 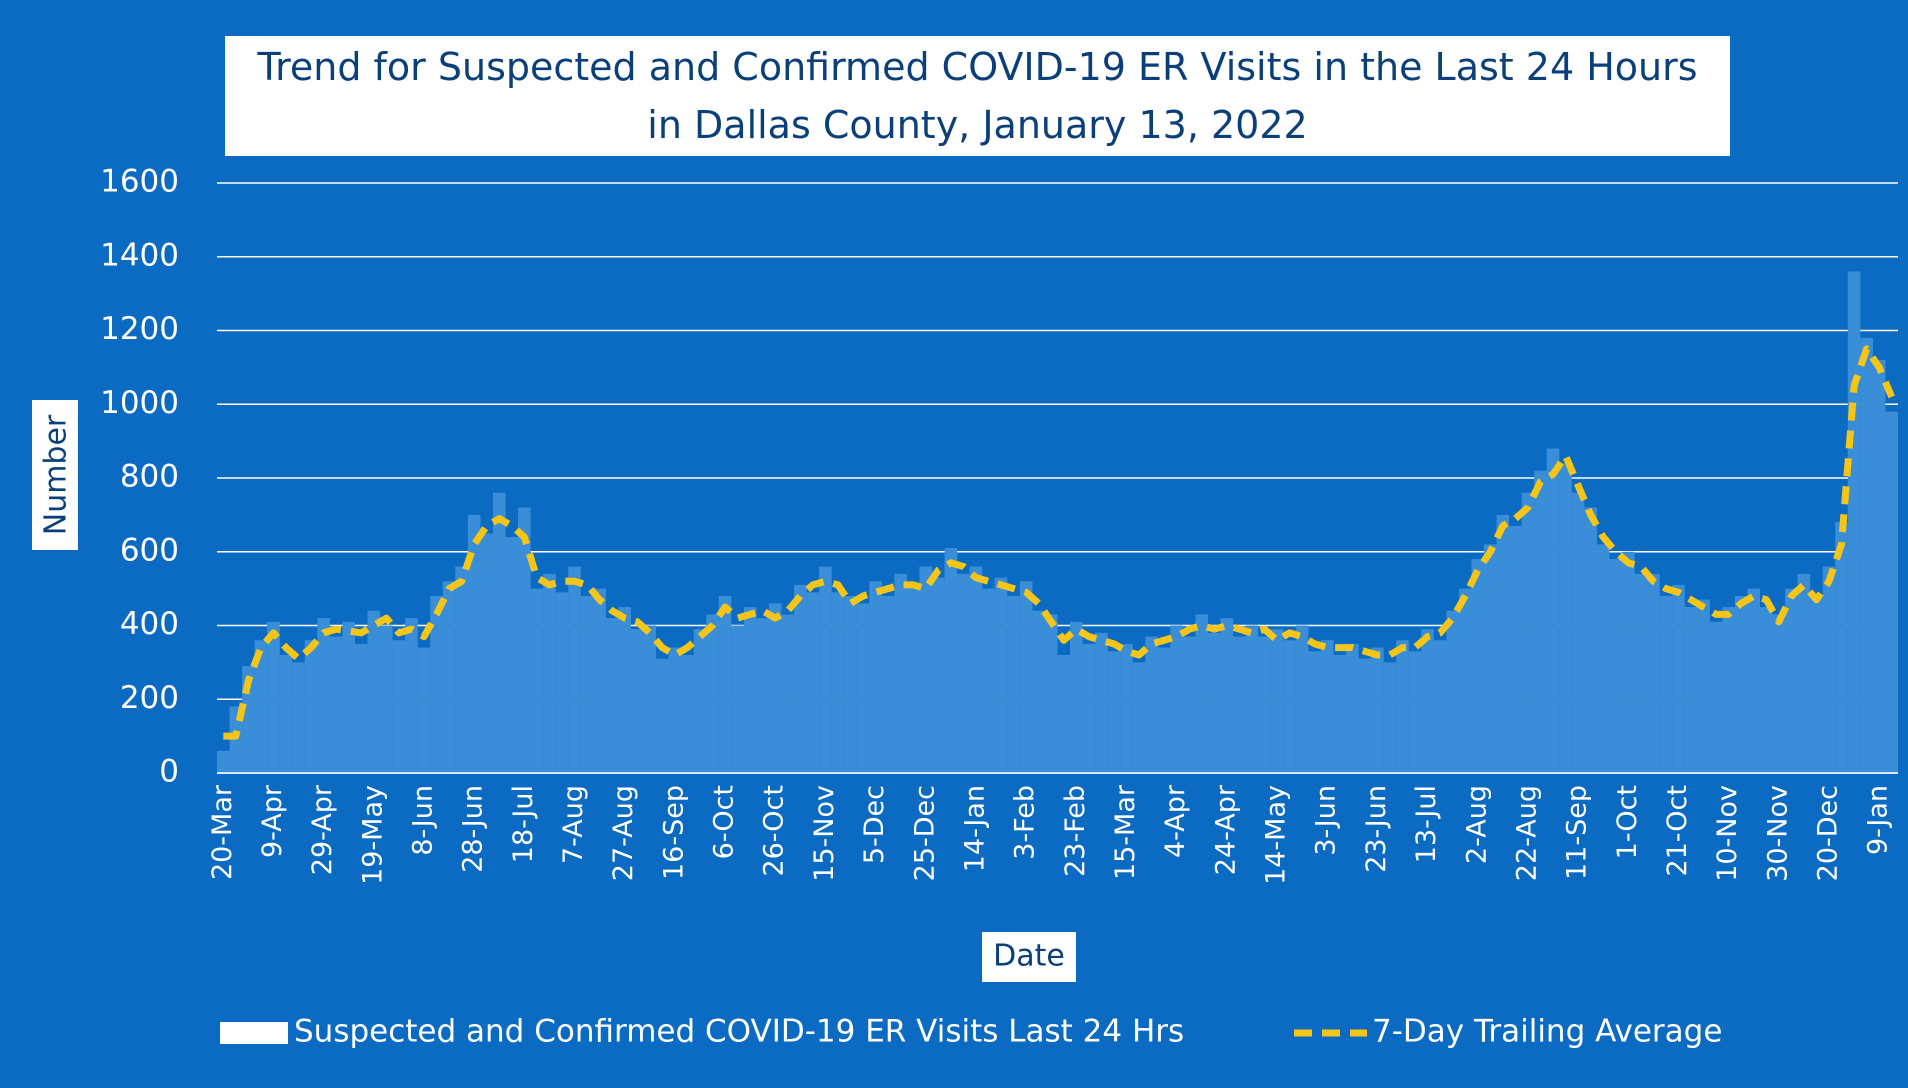 I want to click on y-axis-label: Number, so click(x=56, y=474).